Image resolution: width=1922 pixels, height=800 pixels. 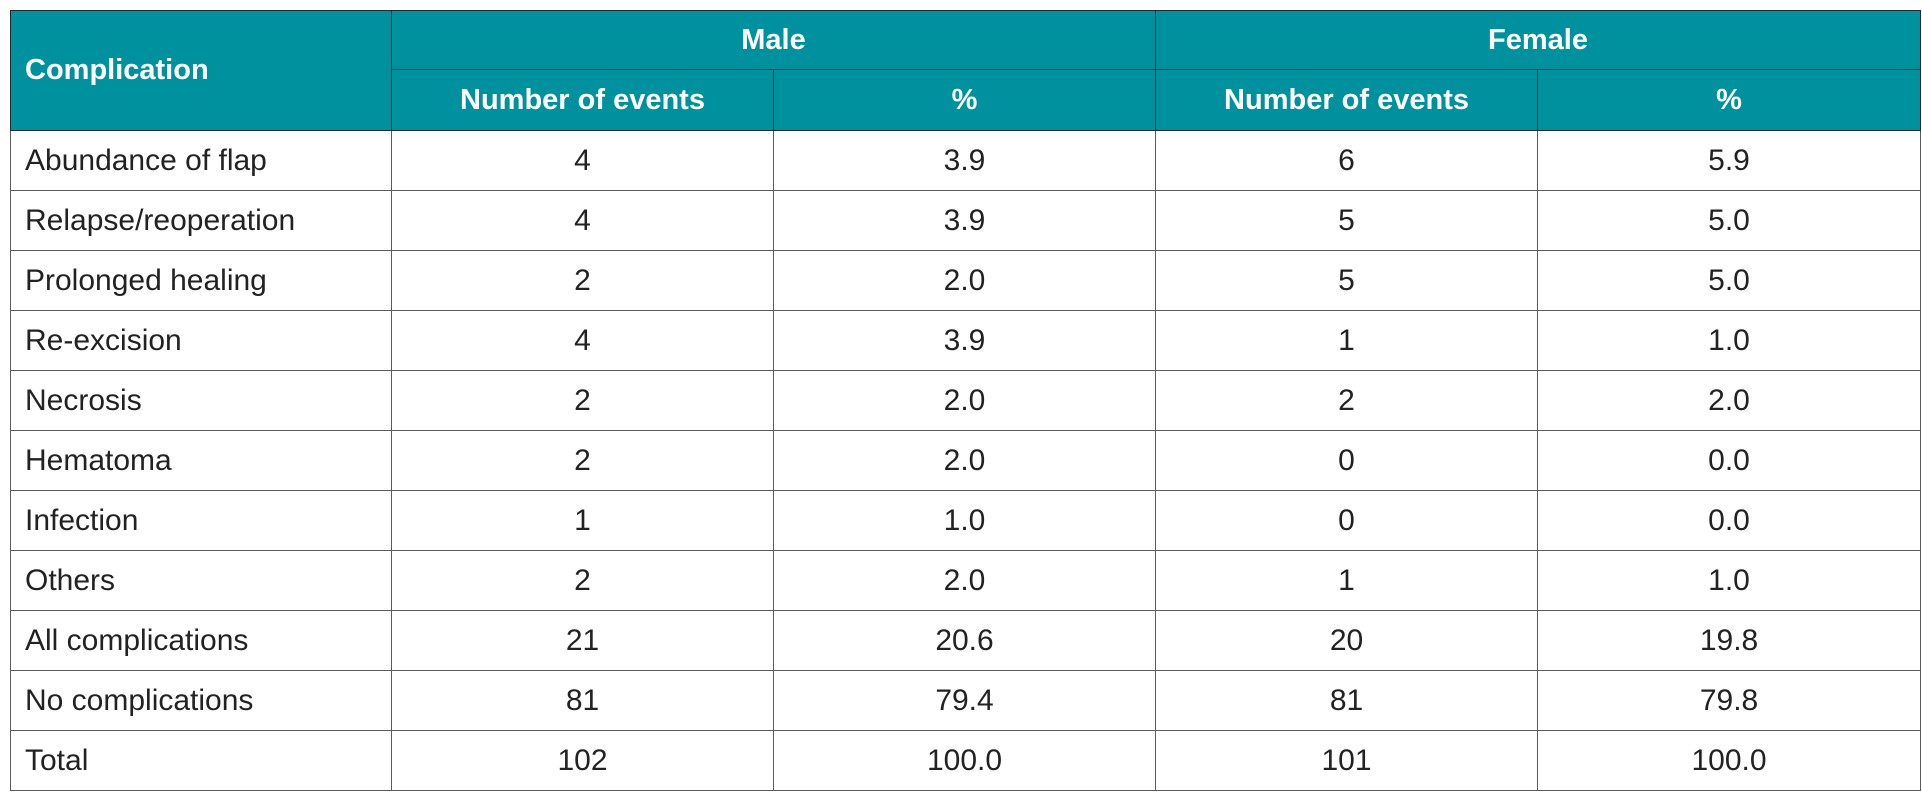 What do you see at coordinates (201, 160) in the screenshot?
I see `row-label: Abundance of flap` at bounding box center [201, 160].